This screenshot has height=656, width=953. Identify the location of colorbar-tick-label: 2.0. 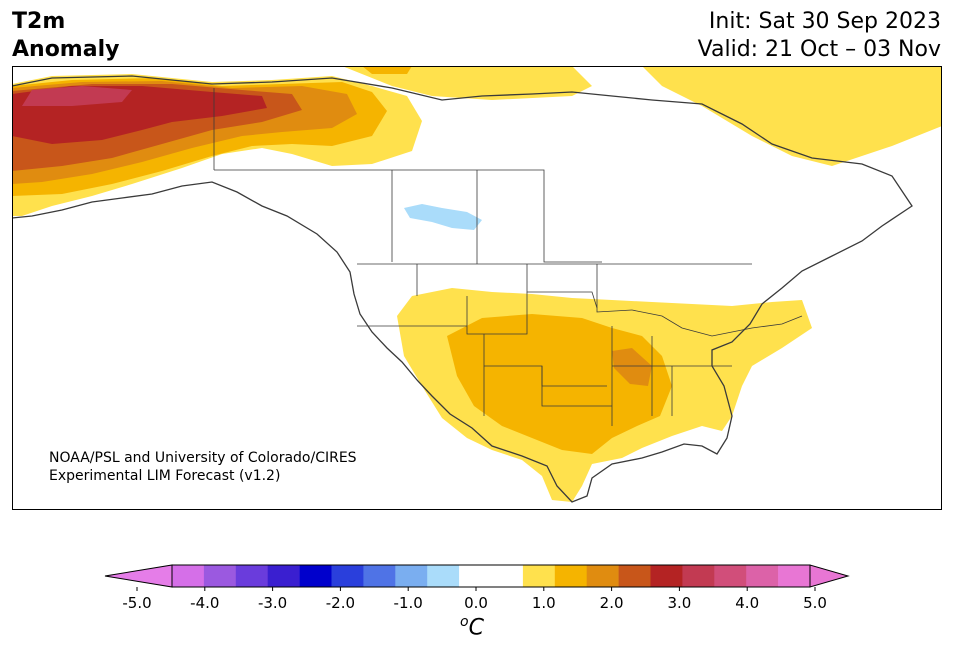
(612, 603).